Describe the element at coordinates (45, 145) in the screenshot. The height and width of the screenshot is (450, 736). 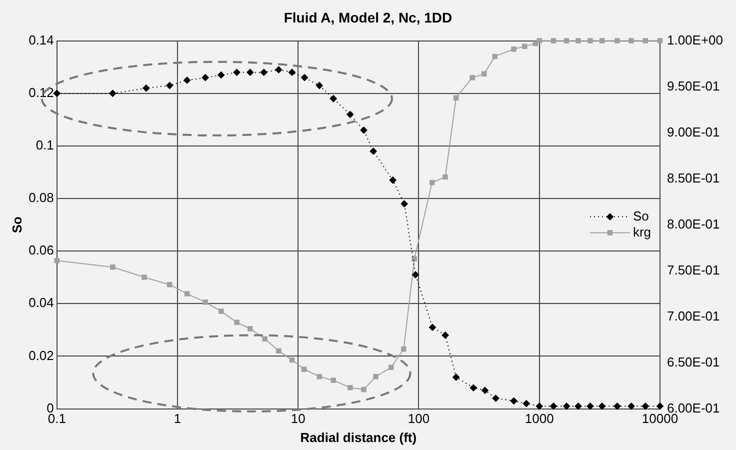
I see `y-tick-label: 0.1` at that location.